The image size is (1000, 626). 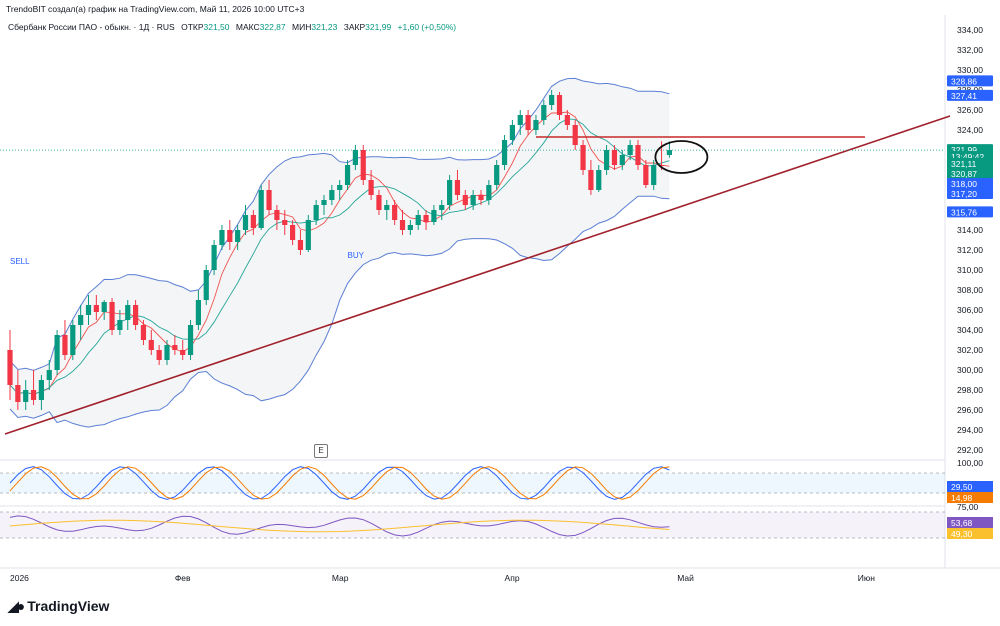 I want to click on time-tick-label: Мар, so click(x=340, y=578).